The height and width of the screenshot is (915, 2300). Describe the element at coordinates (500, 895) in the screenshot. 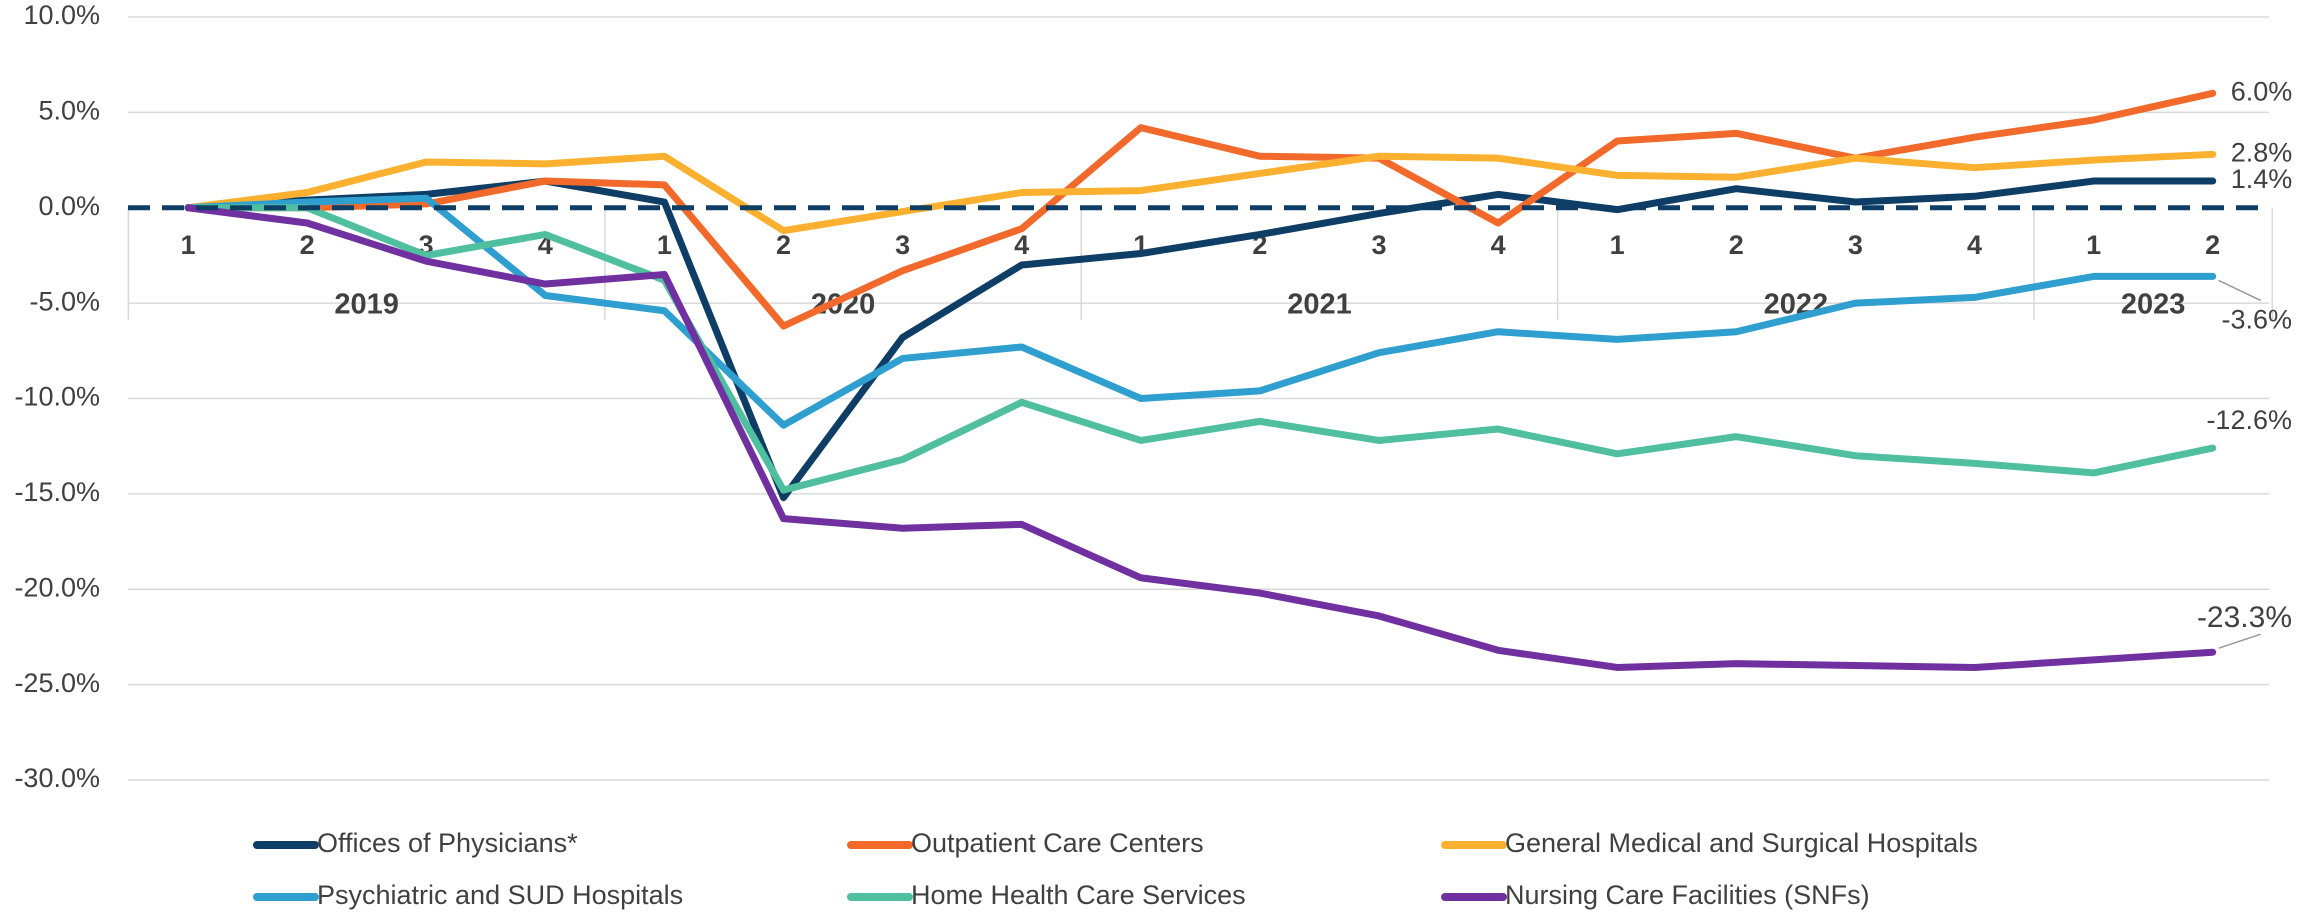

I see `legend-label: Psychiatric and SUD Hospitals` at that location.